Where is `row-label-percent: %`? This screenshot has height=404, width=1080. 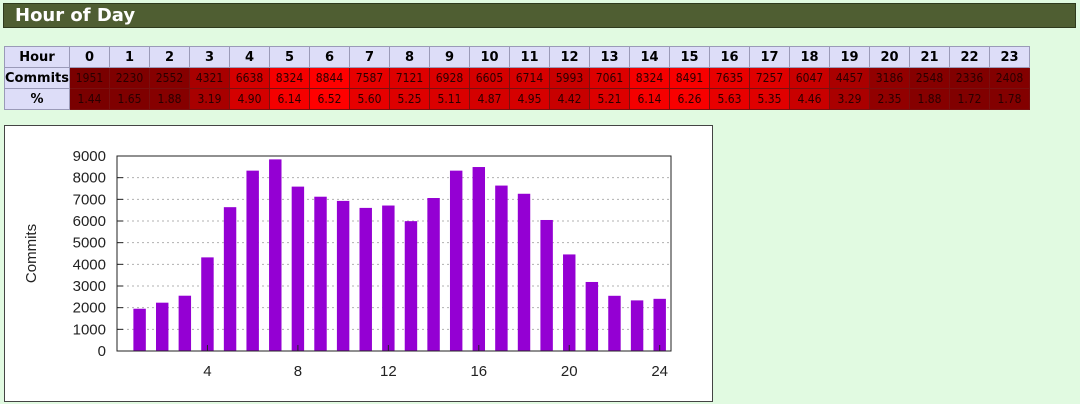
row-label-percent: % is located at coordinates (37, 99).